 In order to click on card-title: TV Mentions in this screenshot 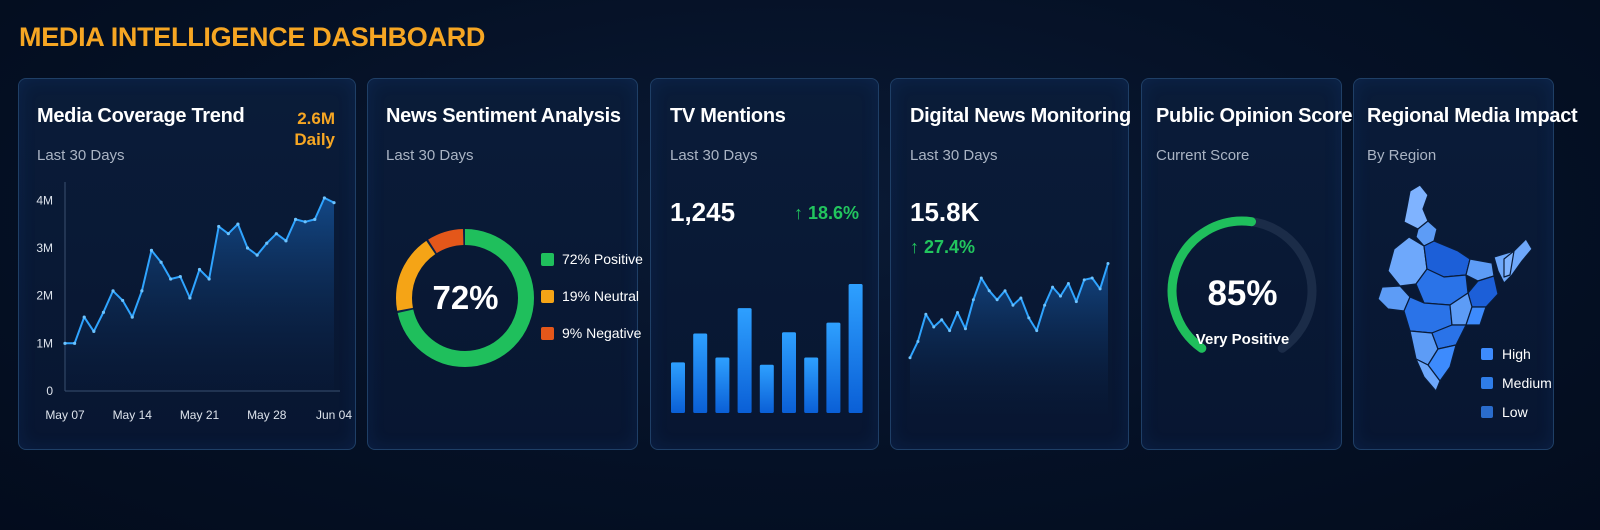, I will do `click(728, 116)`.